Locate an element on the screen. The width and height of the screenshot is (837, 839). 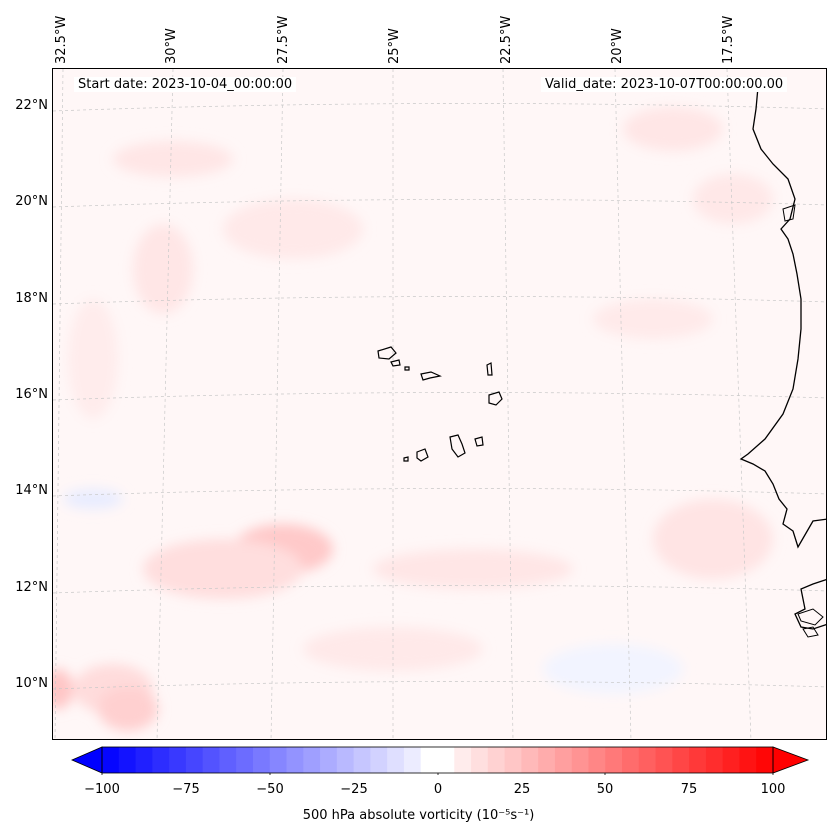
colorbar-ticks is located at coordinates (437, 774).